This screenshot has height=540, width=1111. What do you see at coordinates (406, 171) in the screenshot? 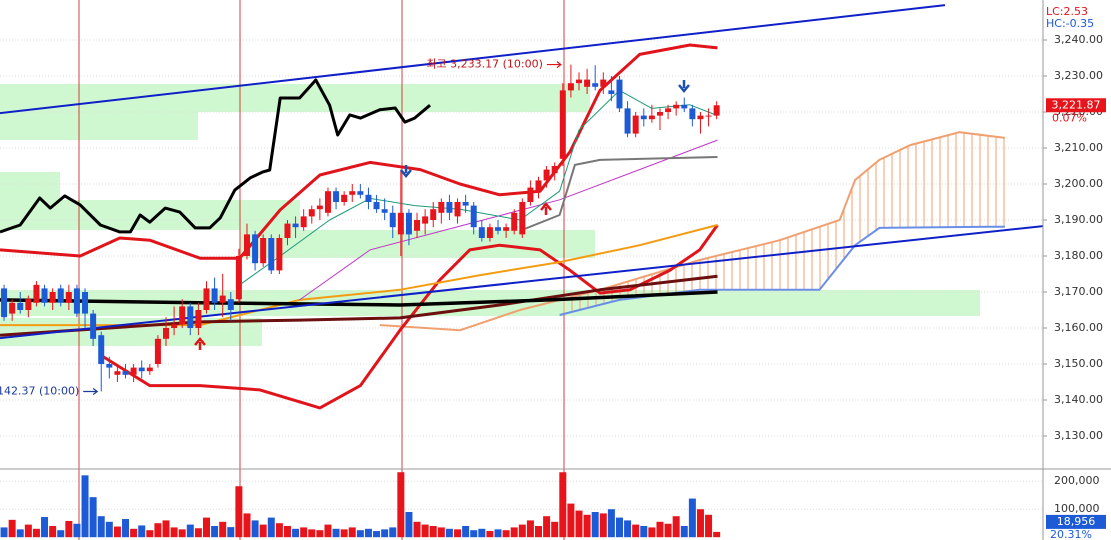
I see `signal-arrow` at bounding box center [406, 171].